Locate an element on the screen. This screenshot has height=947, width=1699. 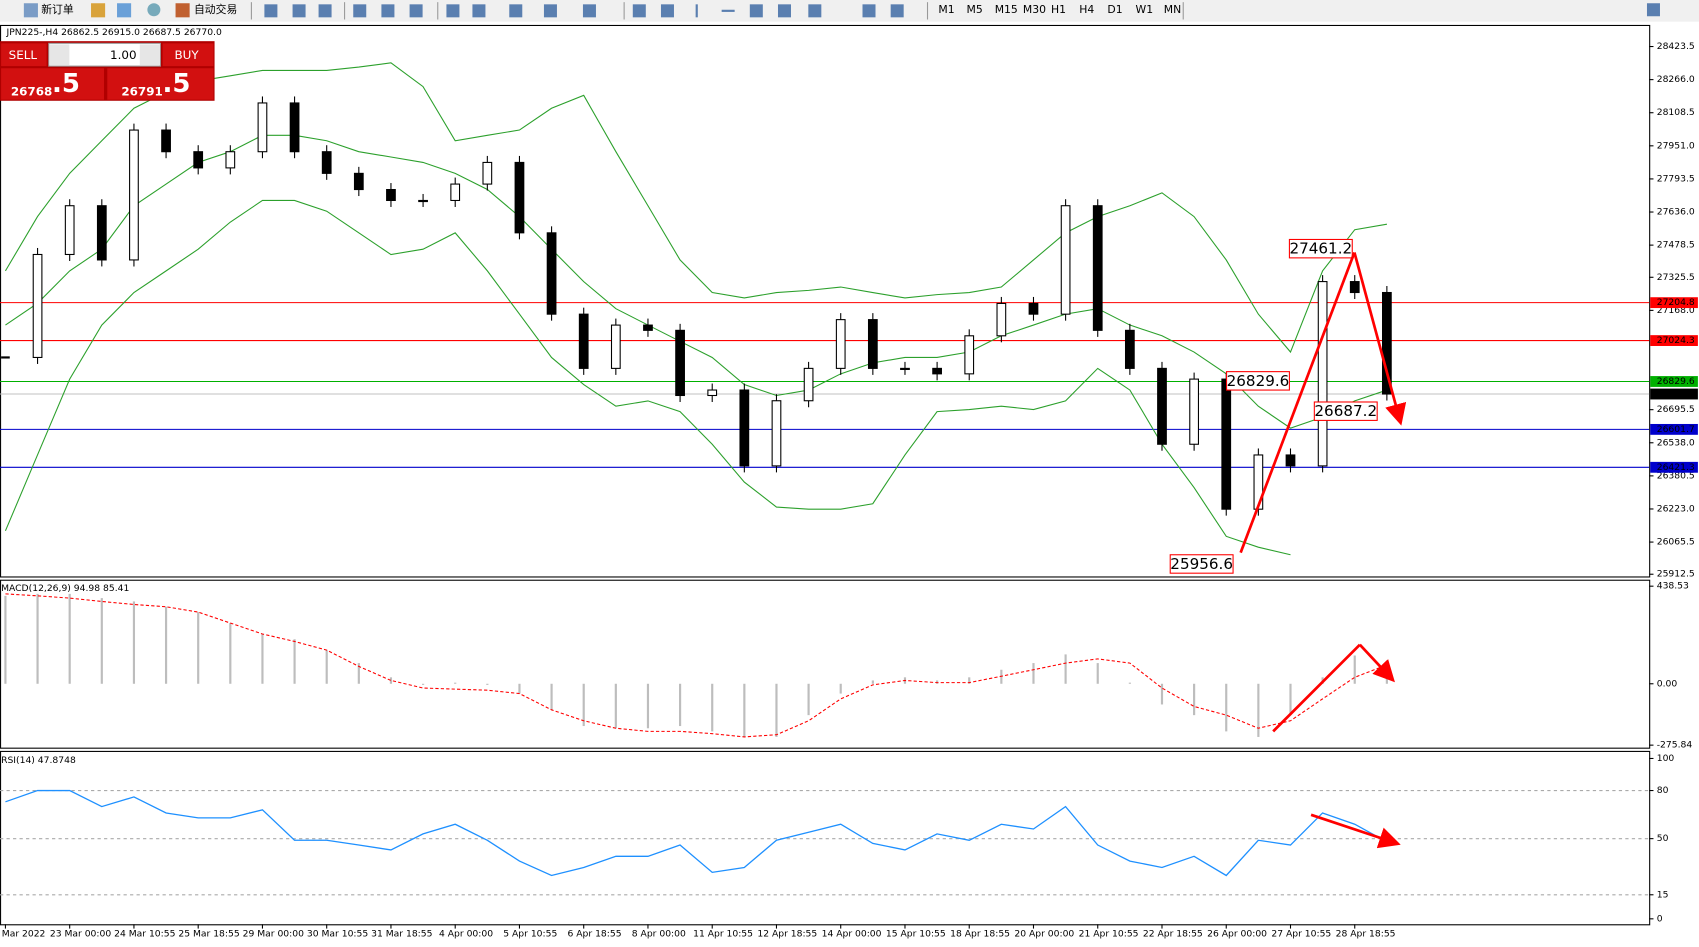
x-tick-label: 27 Apr 10:55 is located at coordinates (1301, 933).